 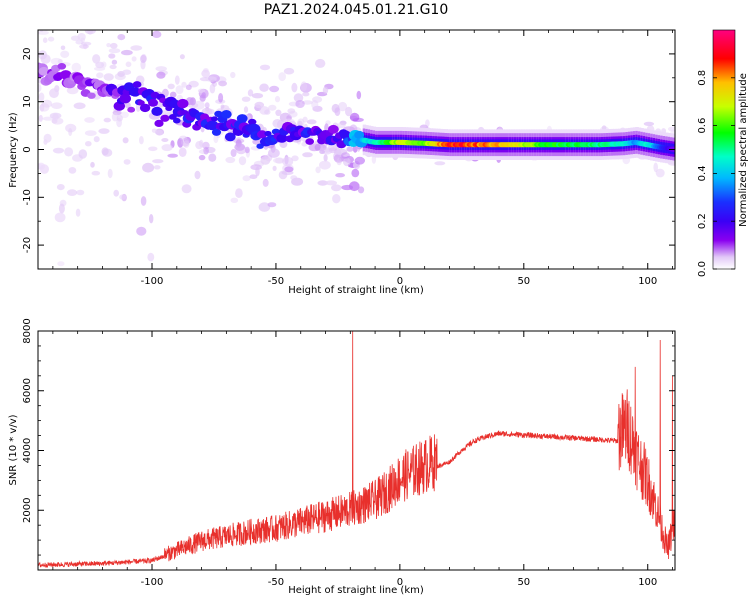 I want to click on heatmap-band-cell, so click(x=677, y=149).